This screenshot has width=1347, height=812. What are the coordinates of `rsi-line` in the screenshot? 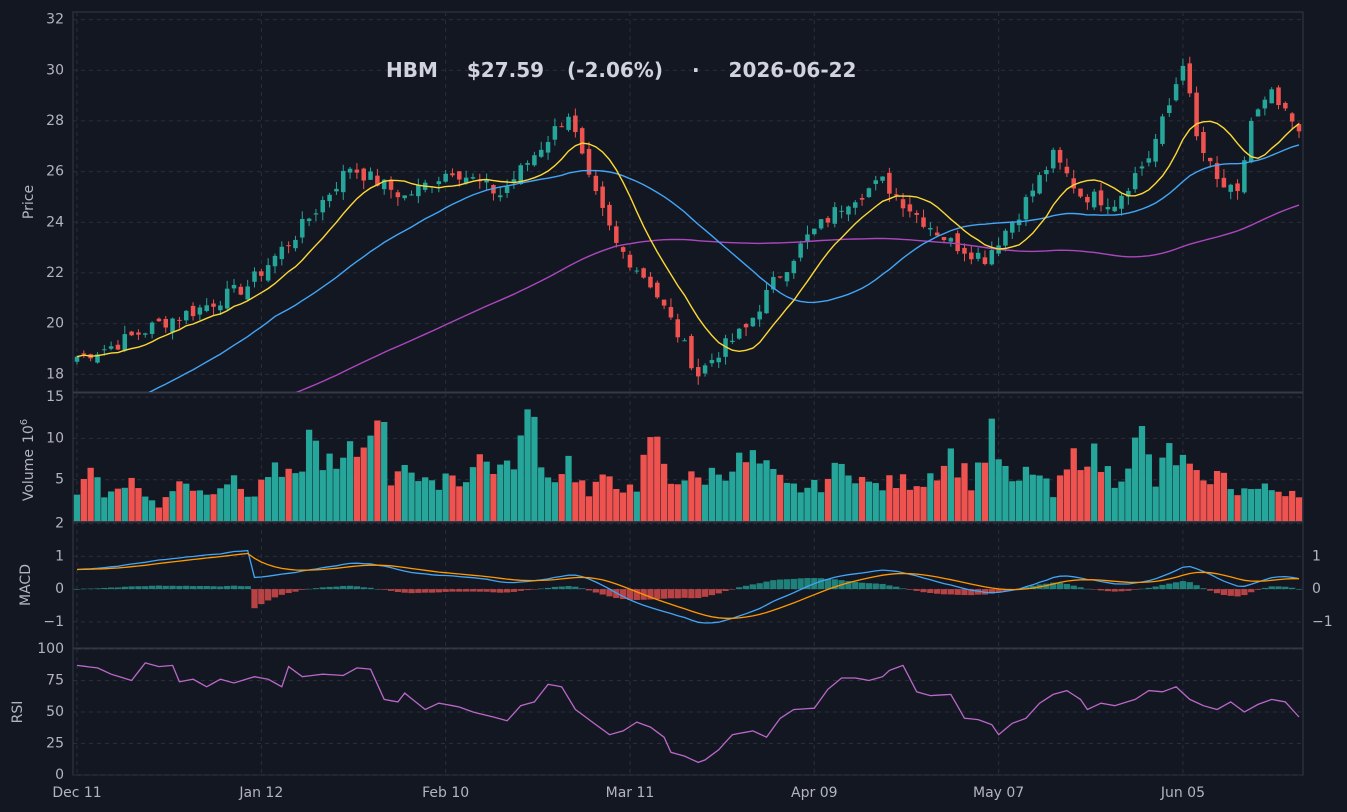 It's located at (688, 713).